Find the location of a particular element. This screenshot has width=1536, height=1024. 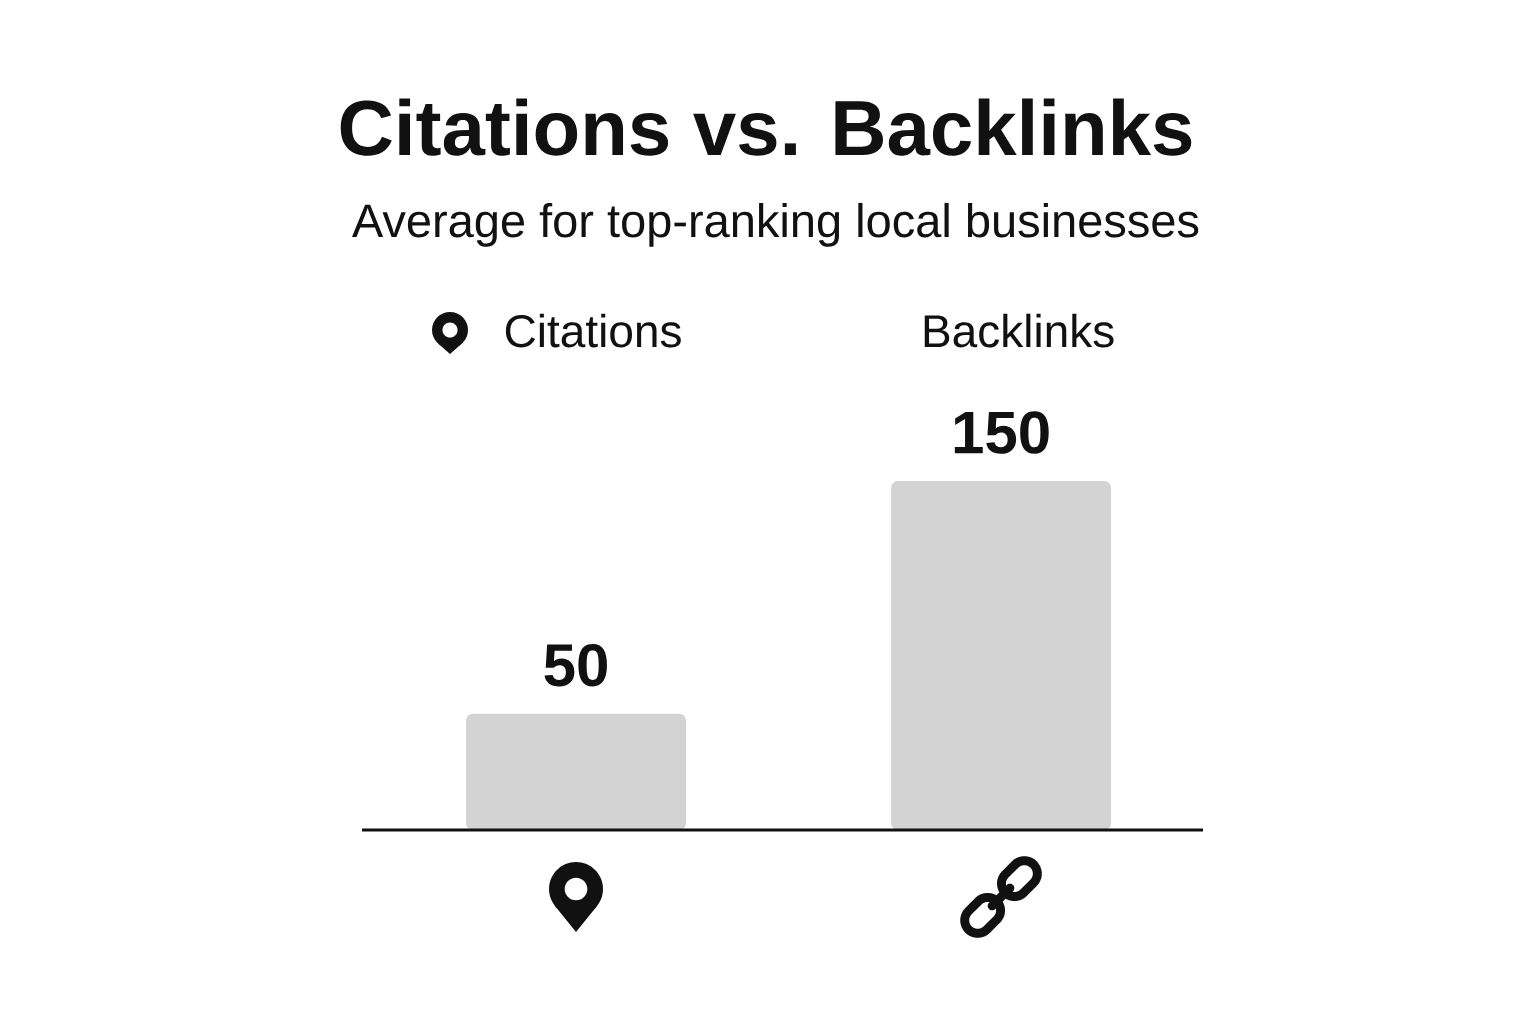

chart-title: Citations vs. Backlinks is located at coordinates (766, 127).